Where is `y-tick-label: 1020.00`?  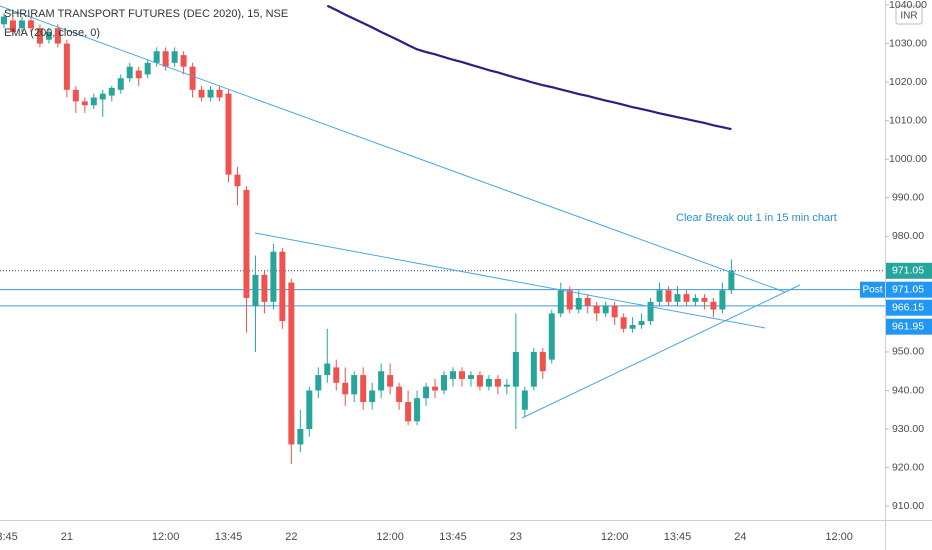 y-tick-label: 1020.00 is located at coordinates (908, 82).